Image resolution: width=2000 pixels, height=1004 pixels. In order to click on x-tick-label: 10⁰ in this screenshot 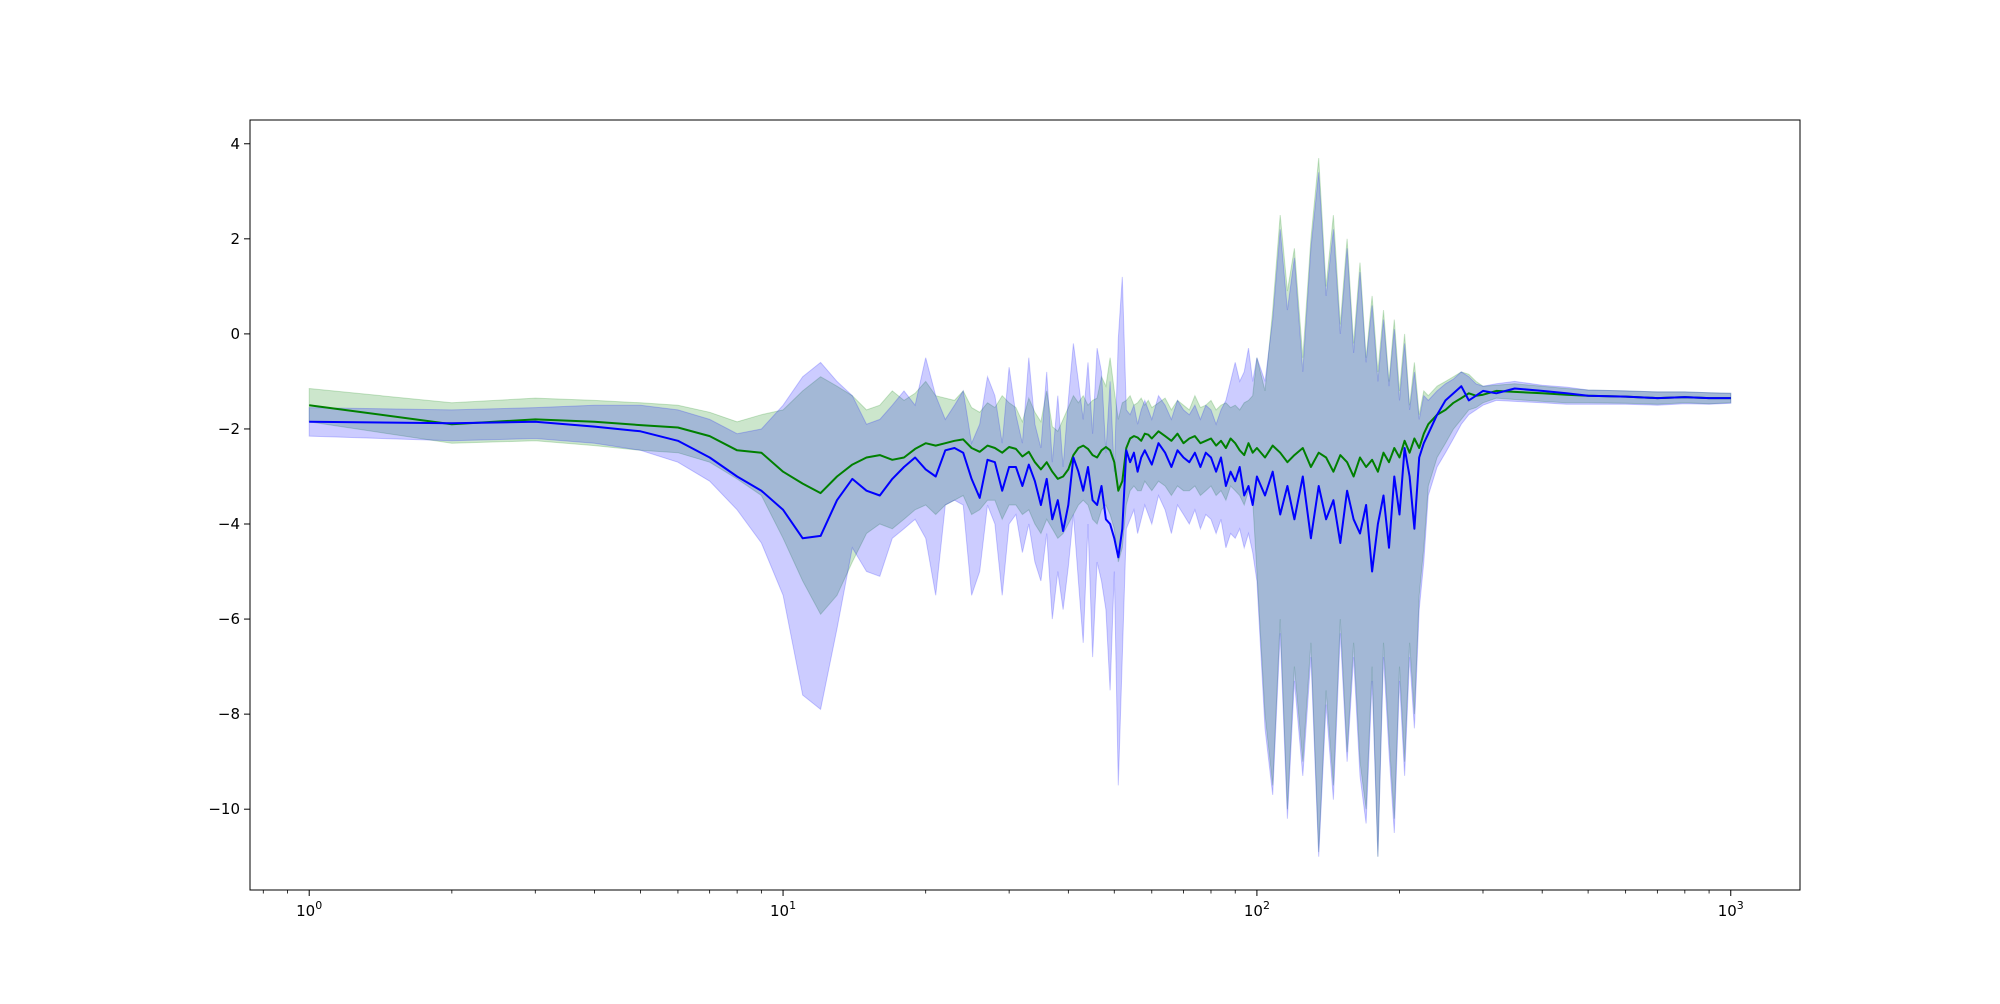, I will do `click(309, 909)`.